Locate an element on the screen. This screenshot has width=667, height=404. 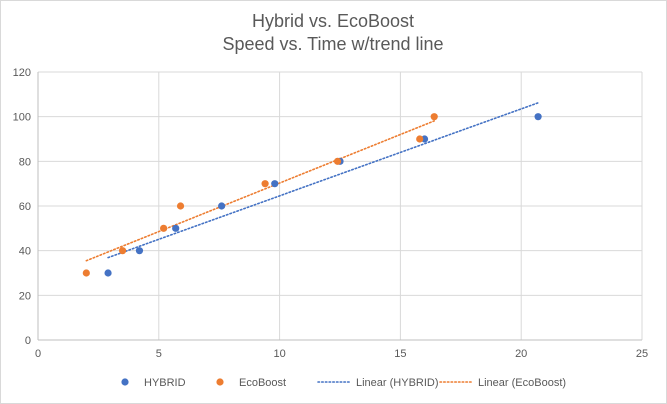
y-tick-label-100: 100 is located at coordinates (22, 118).